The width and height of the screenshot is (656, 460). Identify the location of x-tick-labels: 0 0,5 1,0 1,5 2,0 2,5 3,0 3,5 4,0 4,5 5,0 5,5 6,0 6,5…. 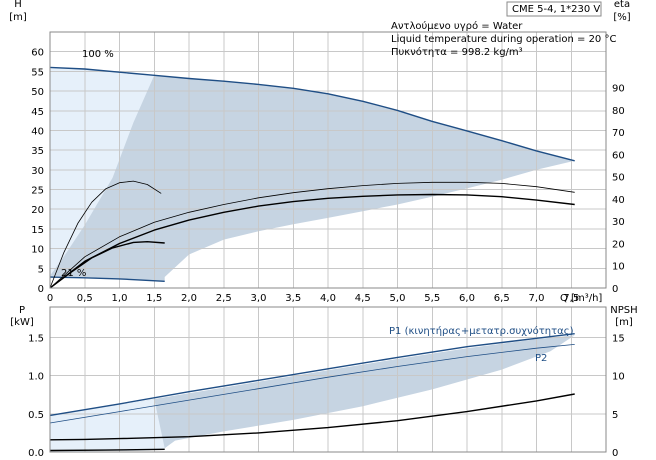
(313, 298).